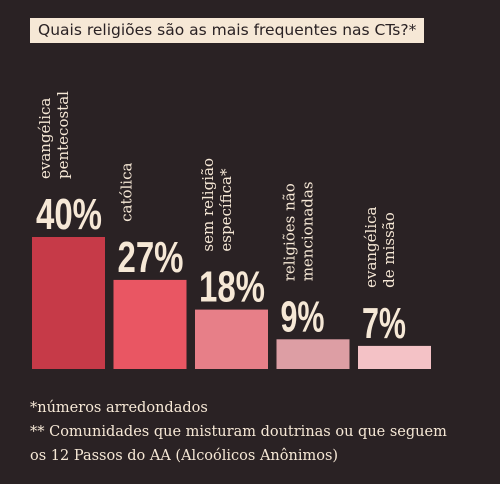 Image resolution: width=500 pixels, height=484 pixels. I want to click on category-label-1: católica, so click(127, 192).